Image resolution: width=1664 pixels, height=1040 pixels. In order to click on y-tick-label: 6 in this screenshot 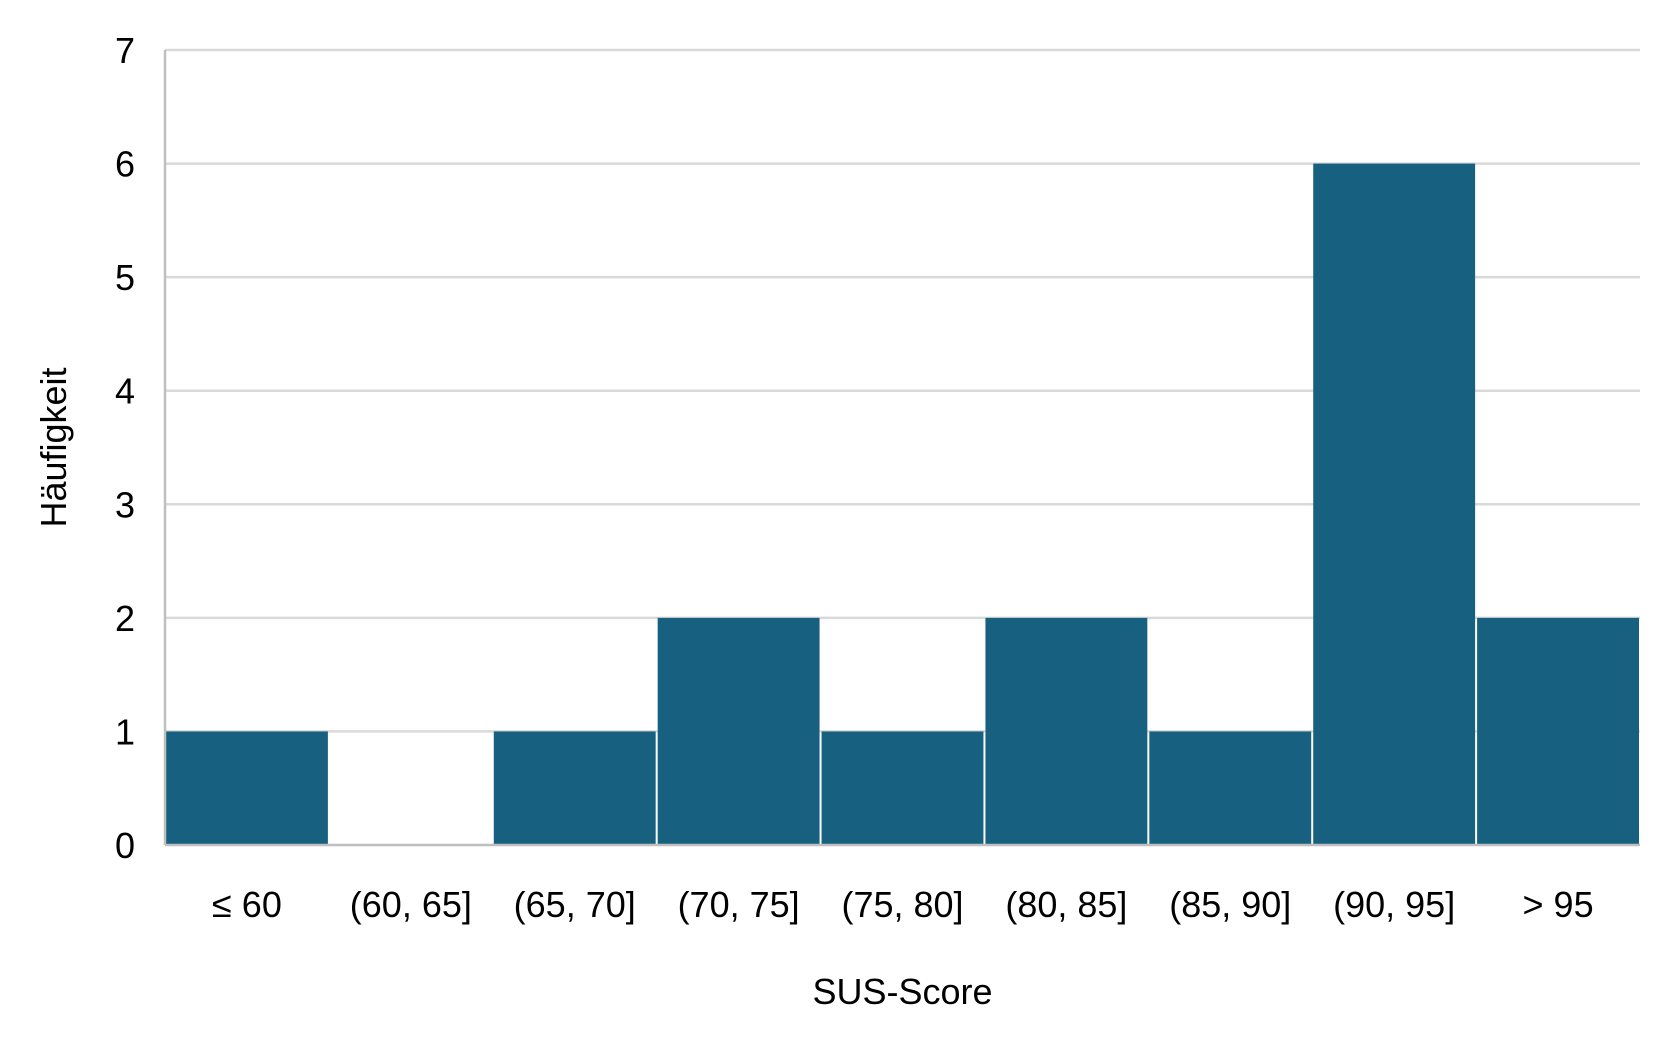, I will do `click(125, 164)`.